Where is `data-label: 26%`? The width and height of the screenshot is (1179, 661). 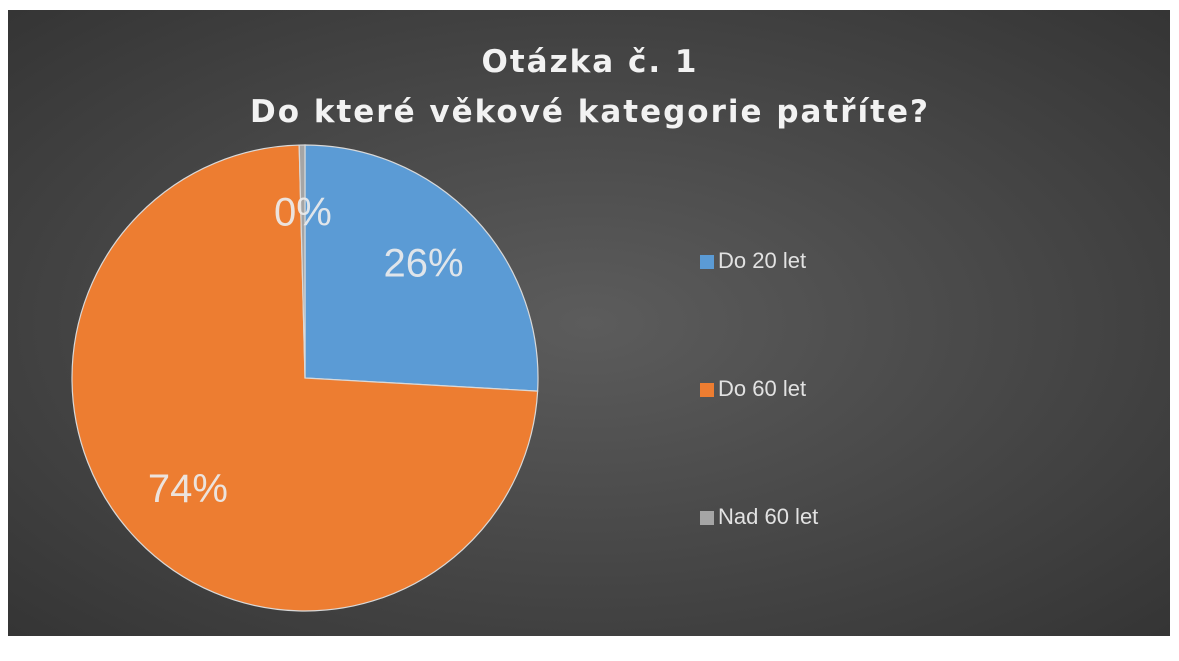
data-label: 26% is located at coordinates (423, 264).